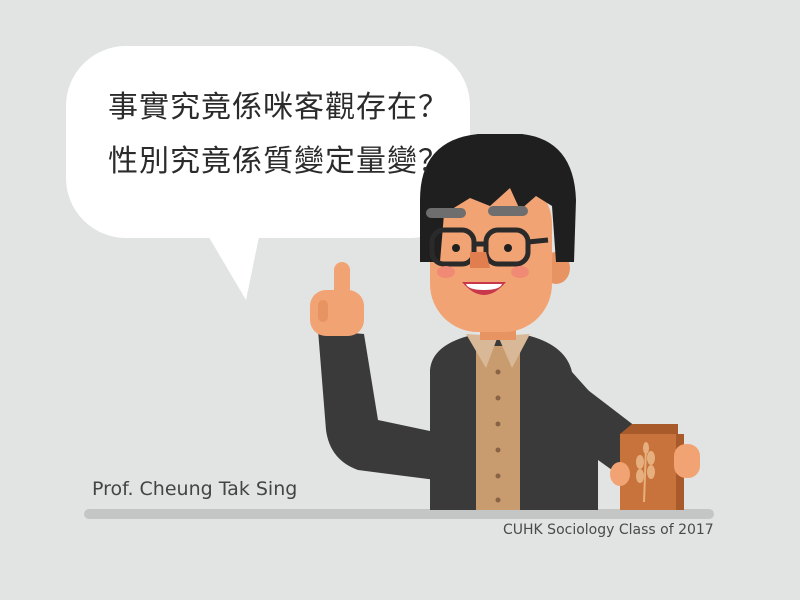 The height and width of the screenshot is (600, 800). Describe the element at coordinates (489, 247) in the screenshot. I see `glasses` at that location.